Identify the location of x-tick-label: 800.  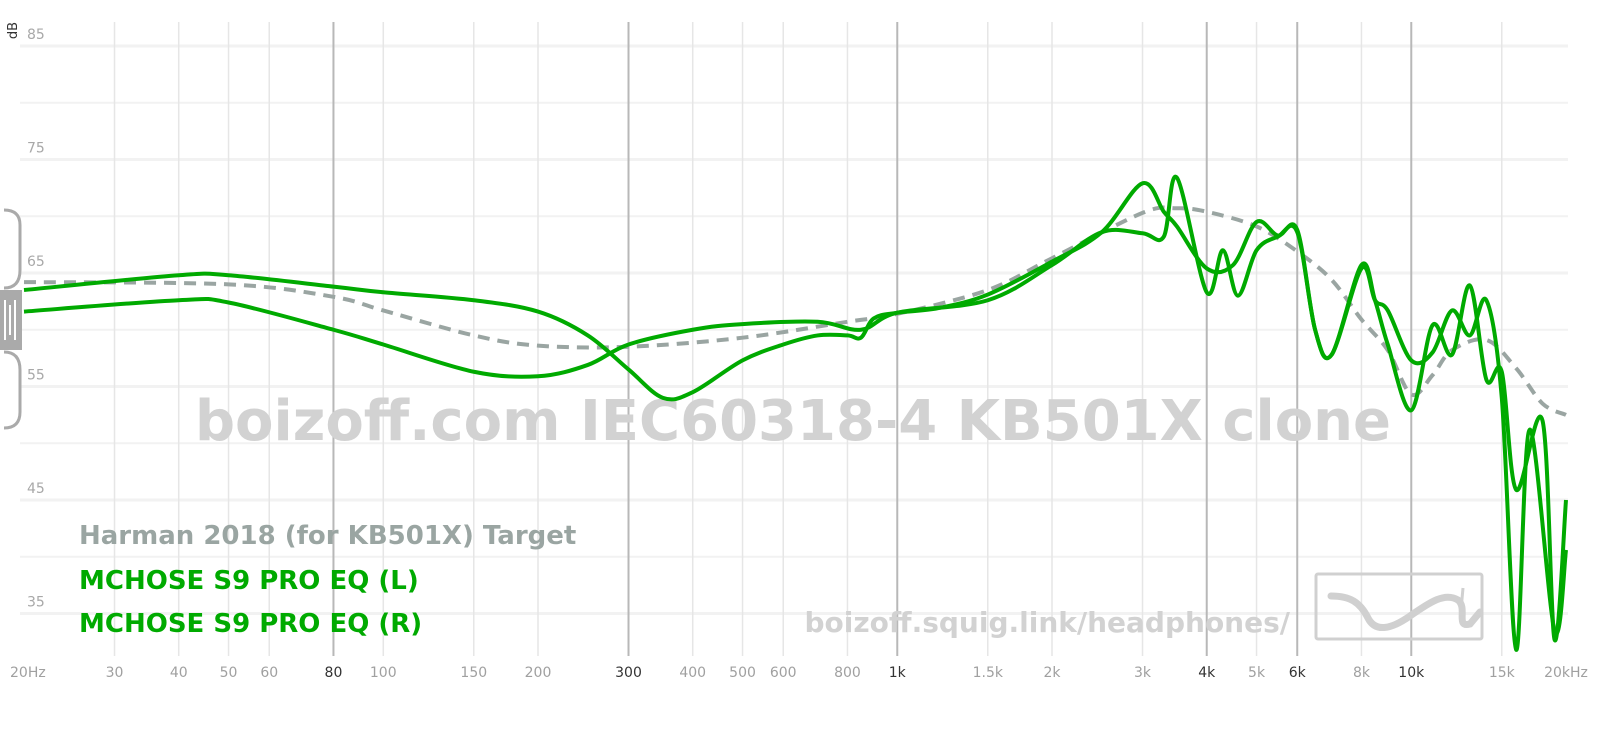
(847, 673).